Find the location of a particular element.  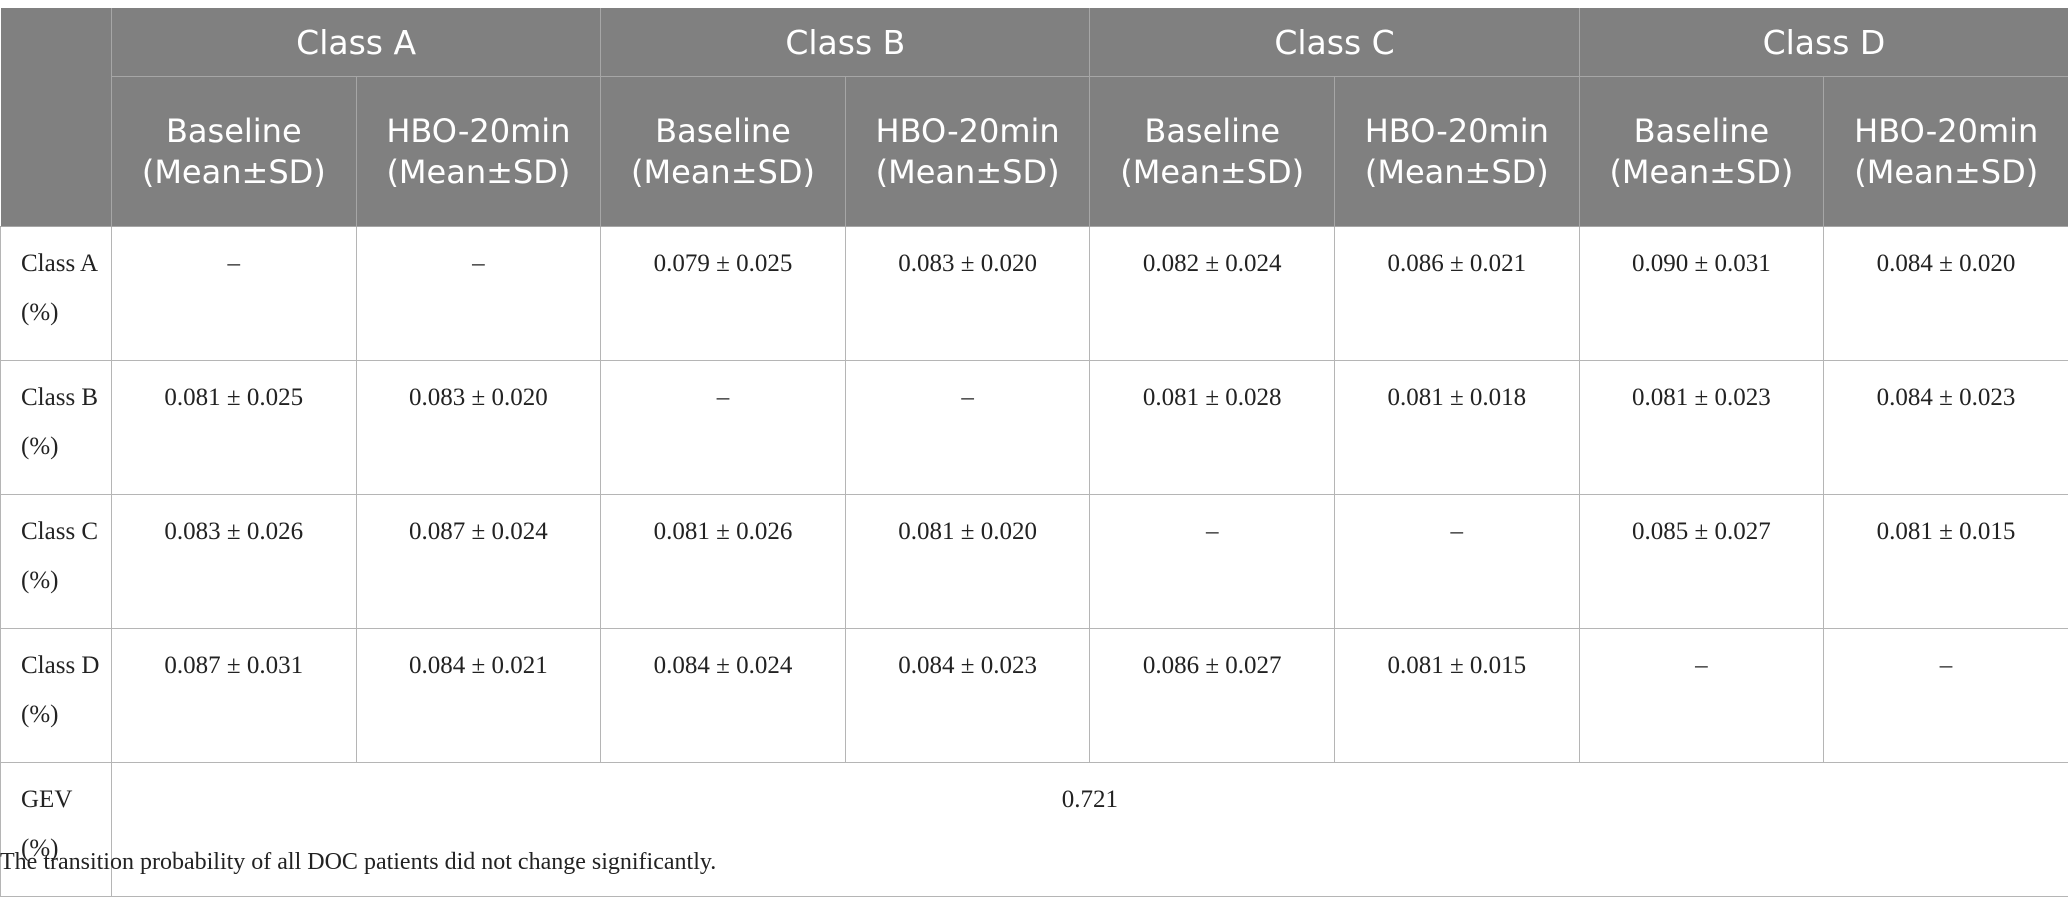

table-cell: 0.084 ± 0.024 is located at coordinates (723, 696).